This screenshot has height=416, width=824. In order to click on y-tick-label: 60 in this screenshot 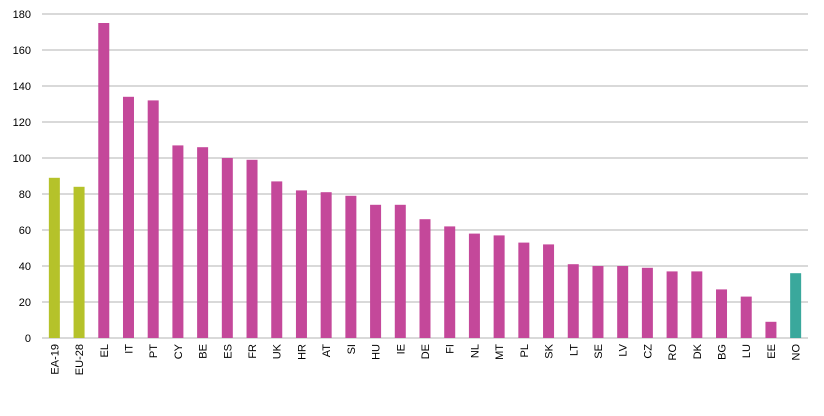, I will do `click(25, 231)`.